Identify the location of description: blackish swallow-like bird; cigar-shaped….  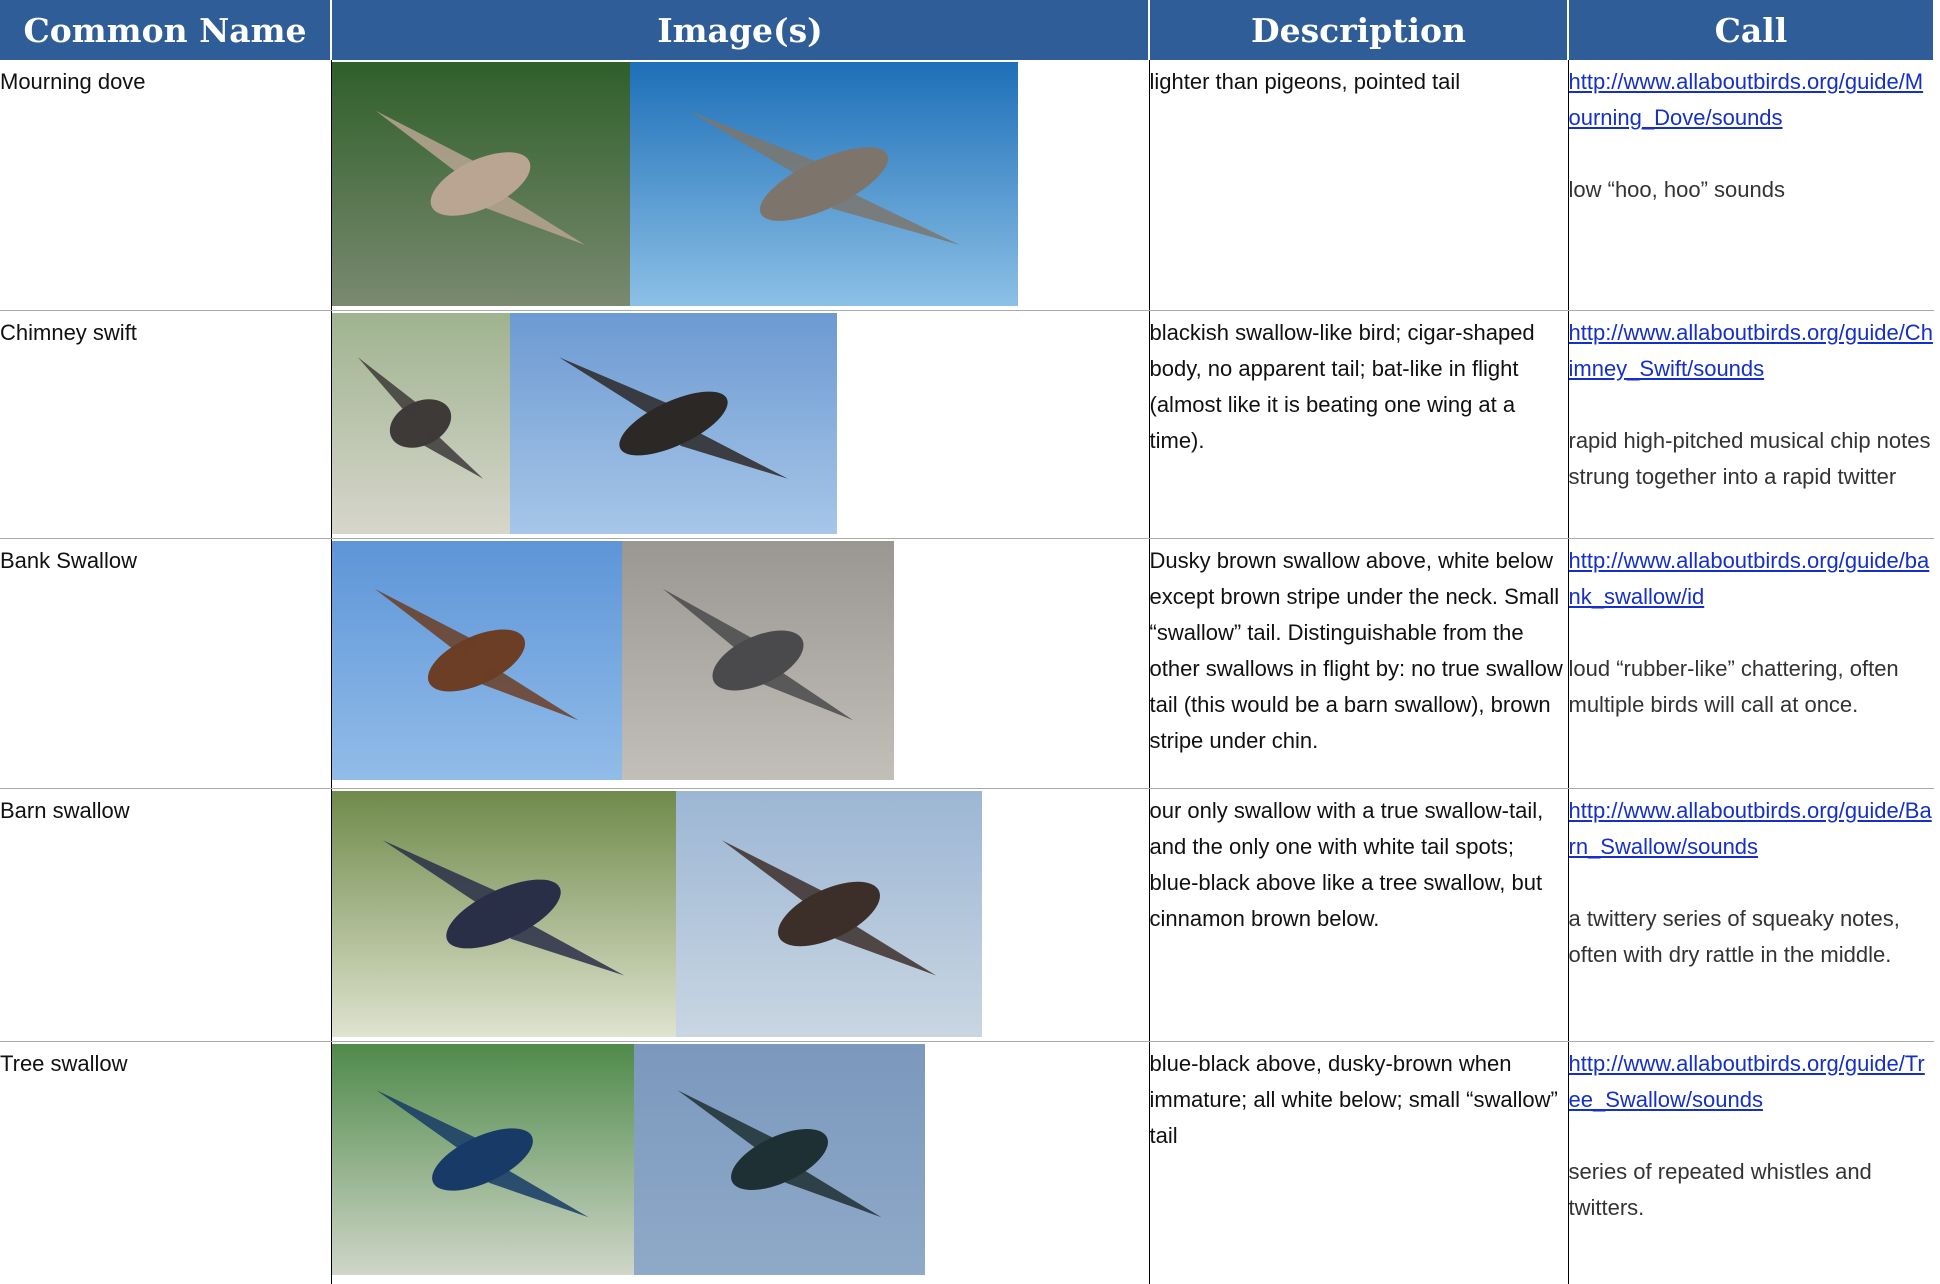
(1358, 424).